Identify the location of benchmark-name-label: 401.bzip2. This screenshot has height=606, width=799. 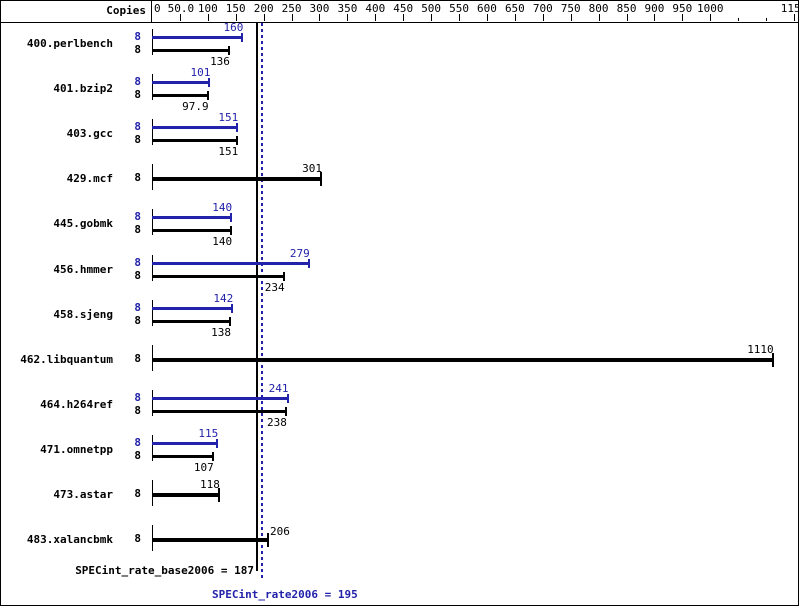
(83, 89).